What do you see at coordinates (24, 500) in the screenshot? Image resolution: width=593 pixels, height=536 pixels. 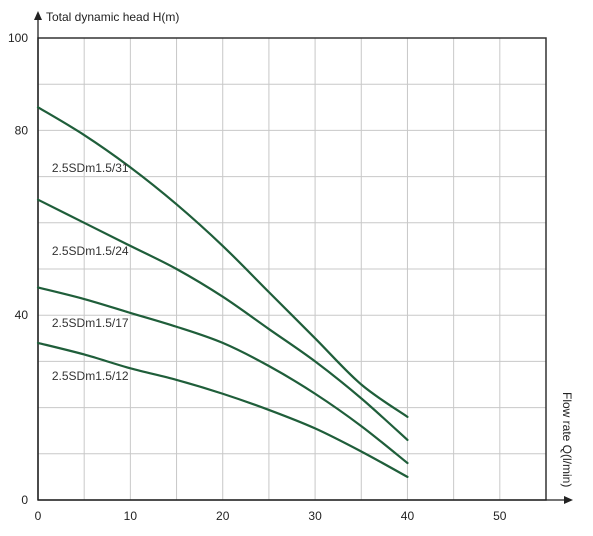 I see `y-tick-label: 0` at bounding box center [24, 500].